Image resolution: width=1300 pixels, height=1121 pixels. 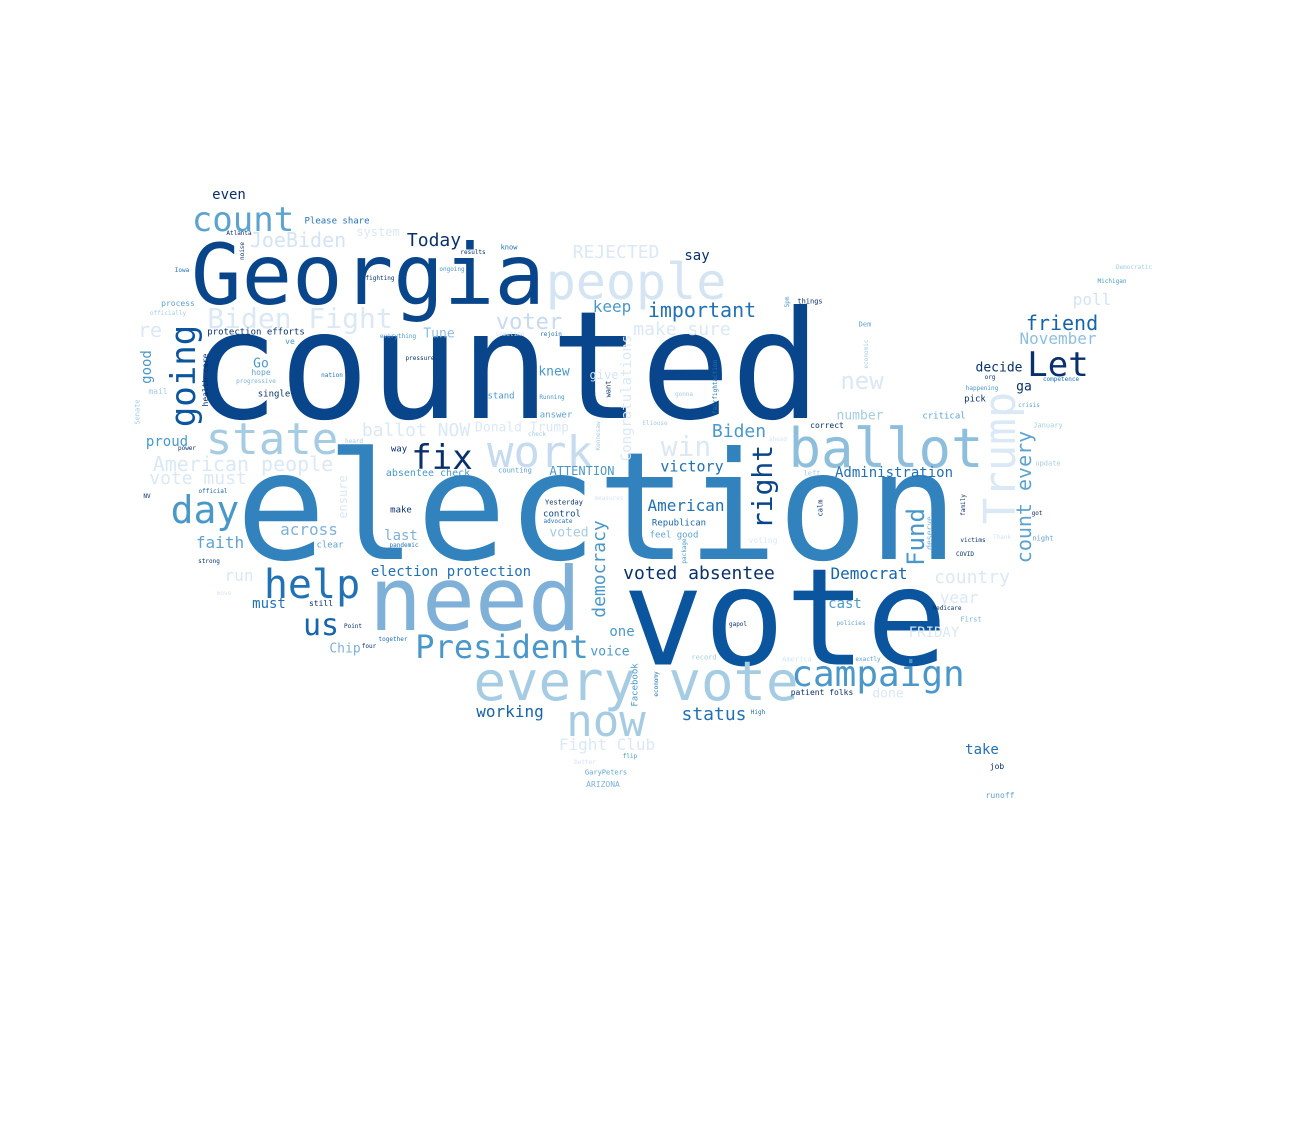 What do you see at coordinates (868, 659) in the screenshot?
I see `word-exactly: exactly` at bounding box center [868, 659].